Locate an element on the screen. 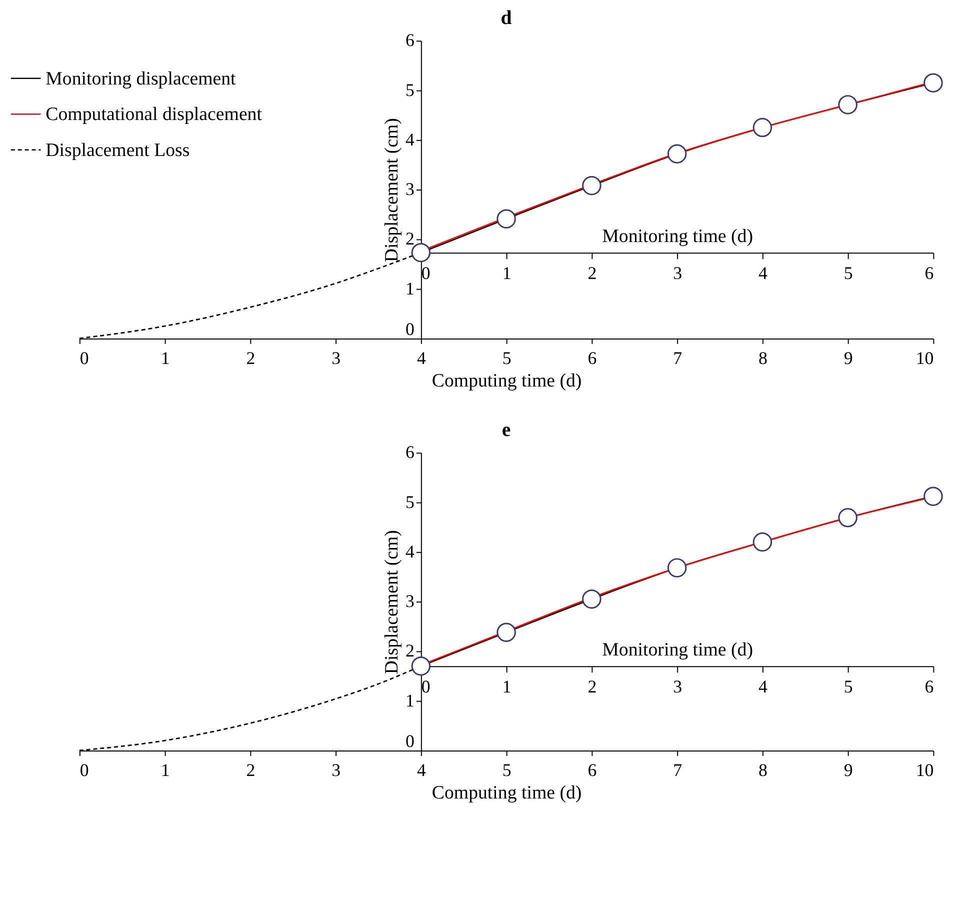 This screenshot has height=899, width=960. legend-label: Monitoring displacement is located at coordinates (141, 79).